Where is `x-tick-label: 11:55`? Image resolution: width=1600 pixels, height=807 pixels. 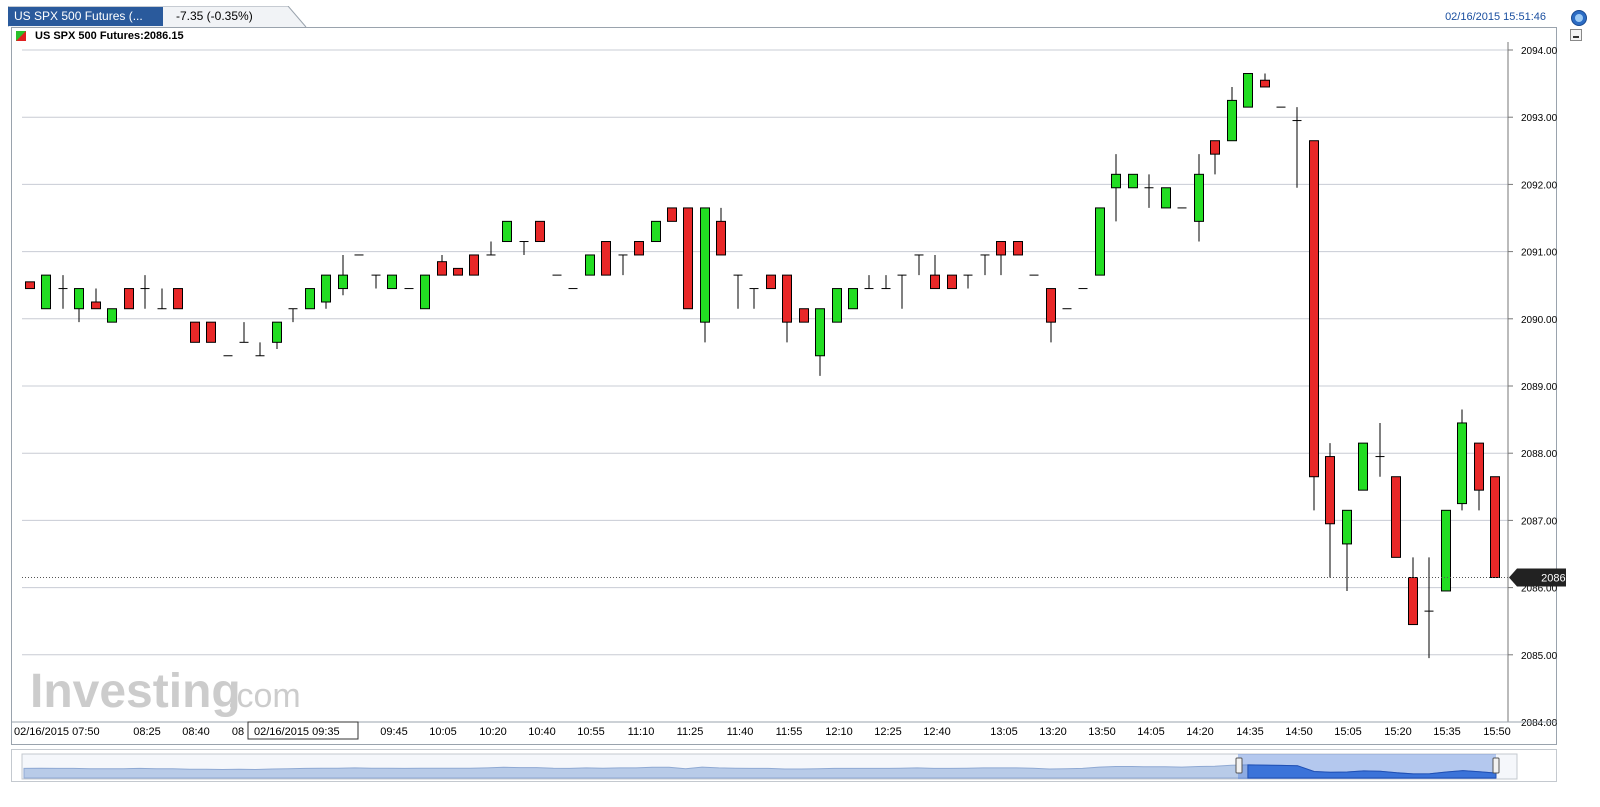 x-tick-label: 11:55 is located at coordinates (789, 732).